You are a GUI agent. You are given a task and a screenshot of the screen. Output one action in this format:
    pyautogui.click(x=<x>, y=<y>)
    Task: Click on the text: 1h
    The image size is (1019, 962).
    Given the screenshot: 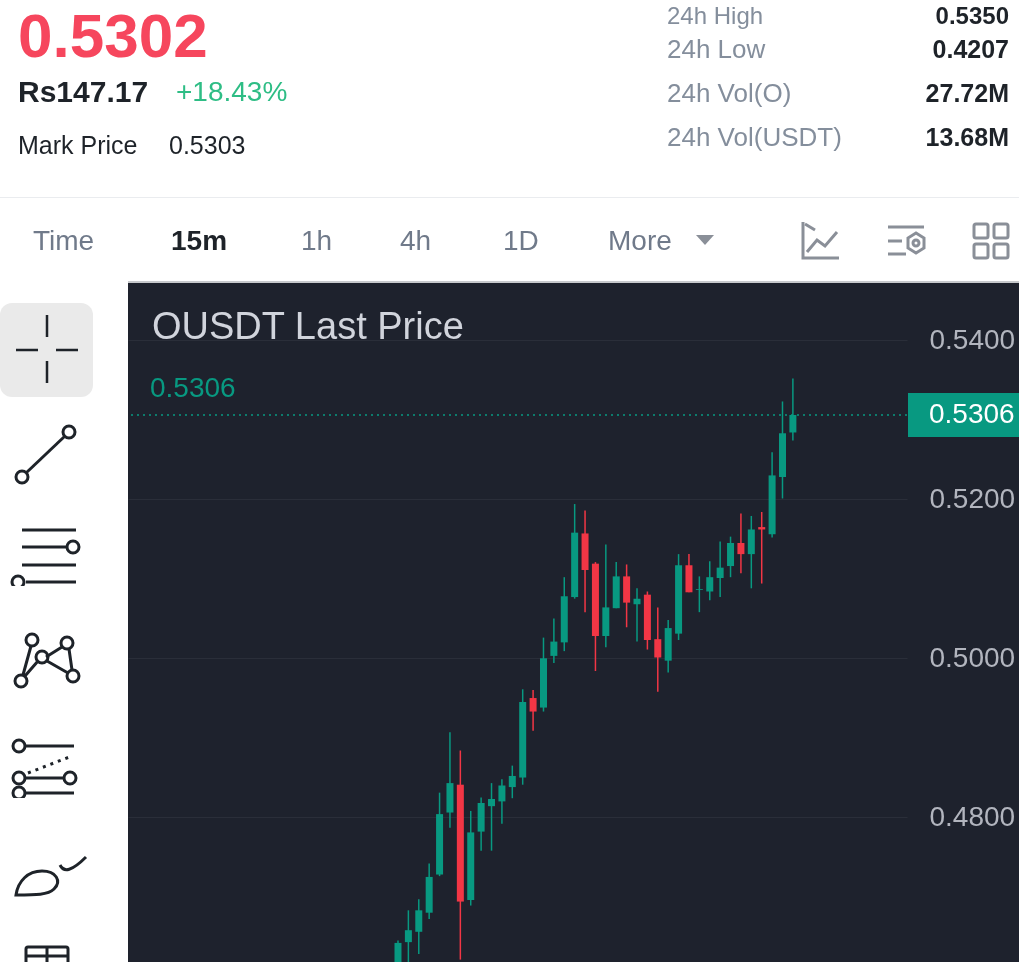 What is the action you would take?
    pyautogui.click(x=317, y=240)
    